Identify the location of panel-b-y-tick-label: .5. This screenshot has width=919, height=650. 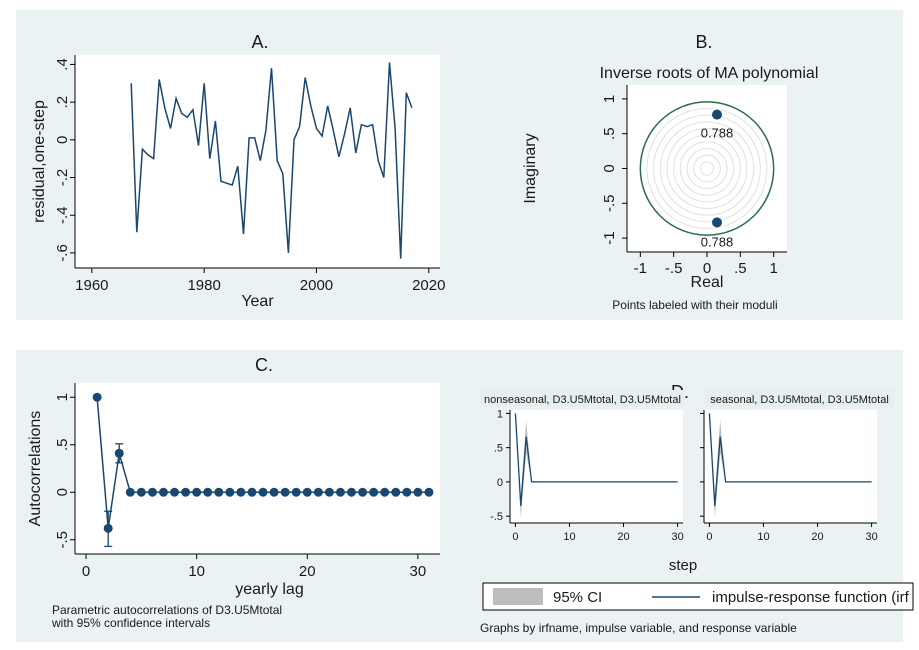
(609, 133).